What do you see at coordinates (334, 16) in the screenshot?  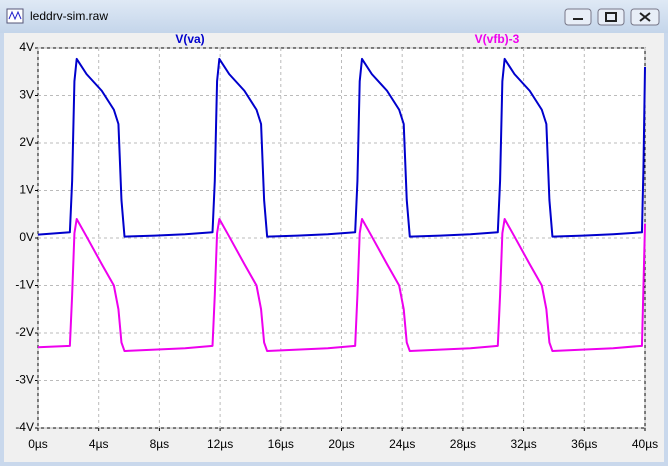 I see `title-bar` at bounding box center [334, 16].